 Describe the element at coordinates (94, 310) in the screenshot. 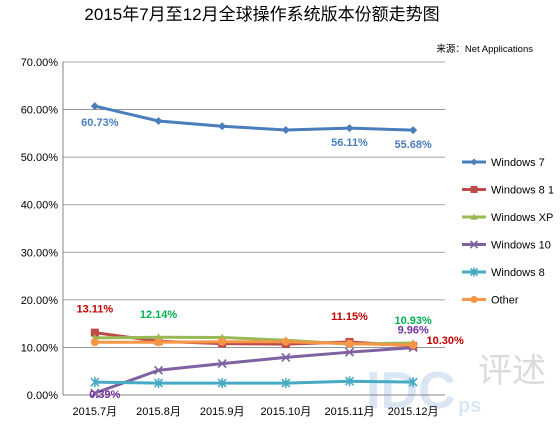

I see `data-label: 13.11%` at that location.